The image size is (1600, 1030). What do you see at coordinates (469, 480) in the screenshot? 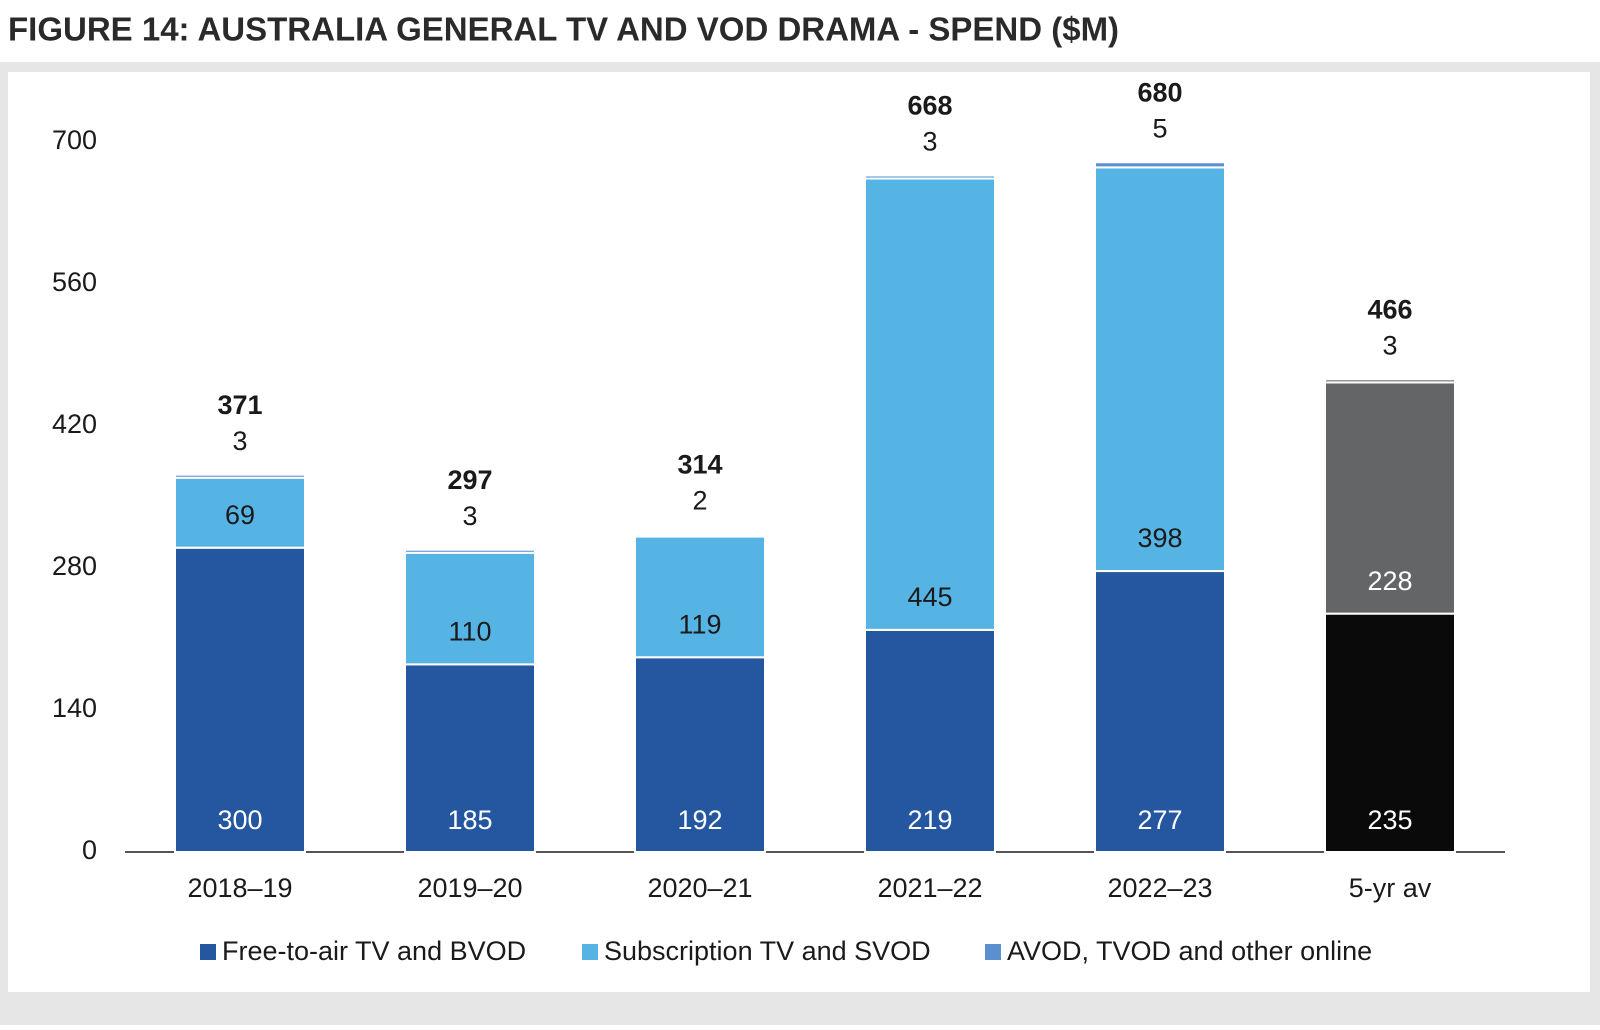
I see `total-label: 297` at bounding box center [469, 480].